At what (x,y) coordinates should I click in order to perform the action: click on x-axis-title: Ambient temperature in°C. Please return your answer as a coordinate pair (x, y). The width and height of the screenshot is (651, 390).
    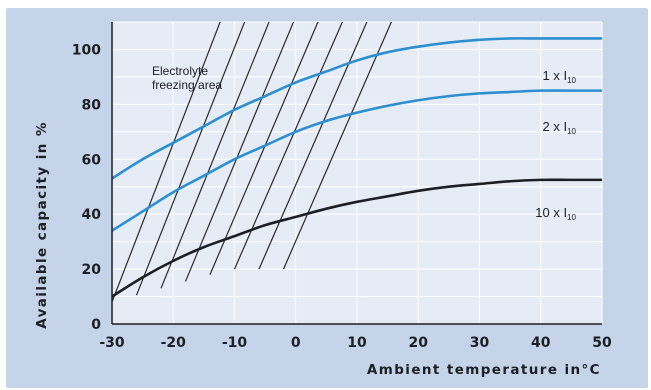
    Looking at the image, I should click on (484, 370).